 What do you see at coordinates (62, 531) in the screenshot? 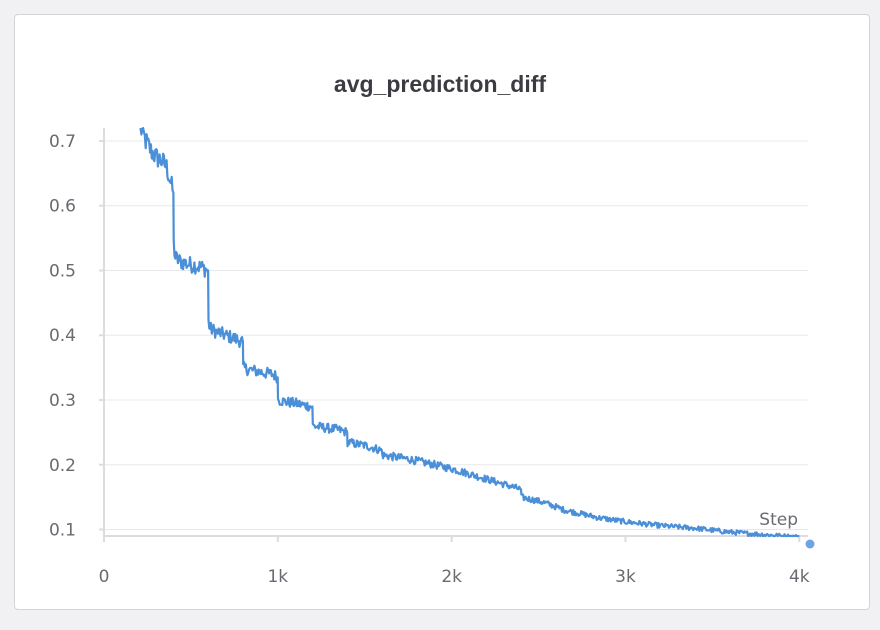
I see `y-tick-label: 0.1` at bounding box center [62, 531].